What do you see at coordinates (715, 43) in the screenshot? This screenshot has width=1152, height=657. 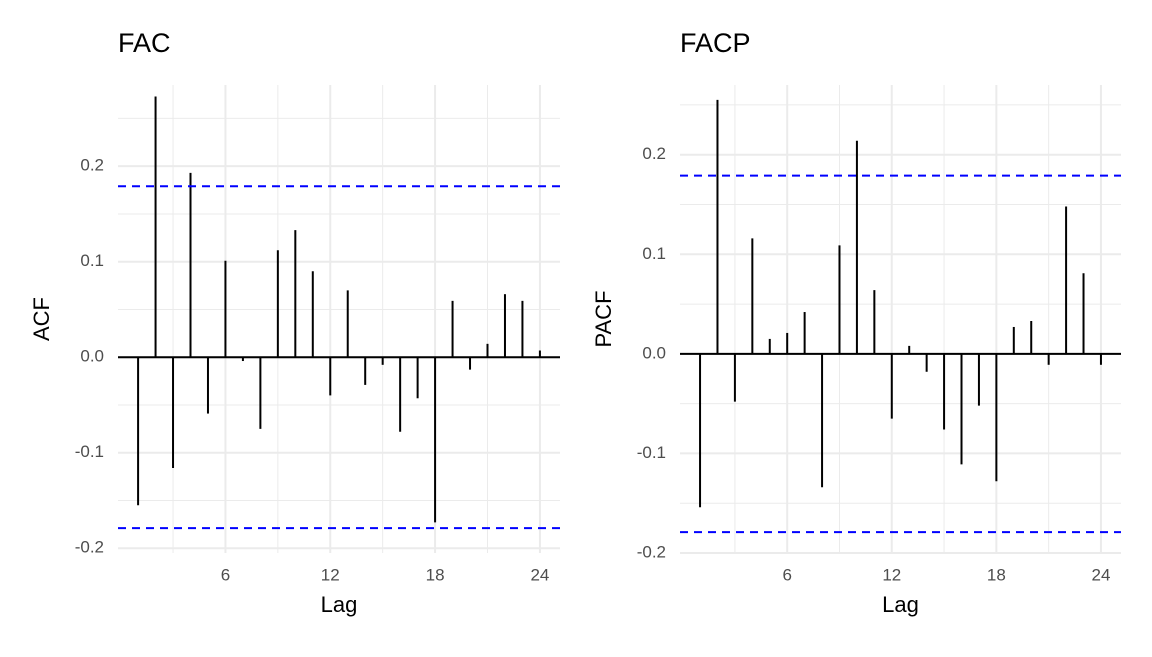 I see `chart-title: FACP` at bounding box center [715, 43].